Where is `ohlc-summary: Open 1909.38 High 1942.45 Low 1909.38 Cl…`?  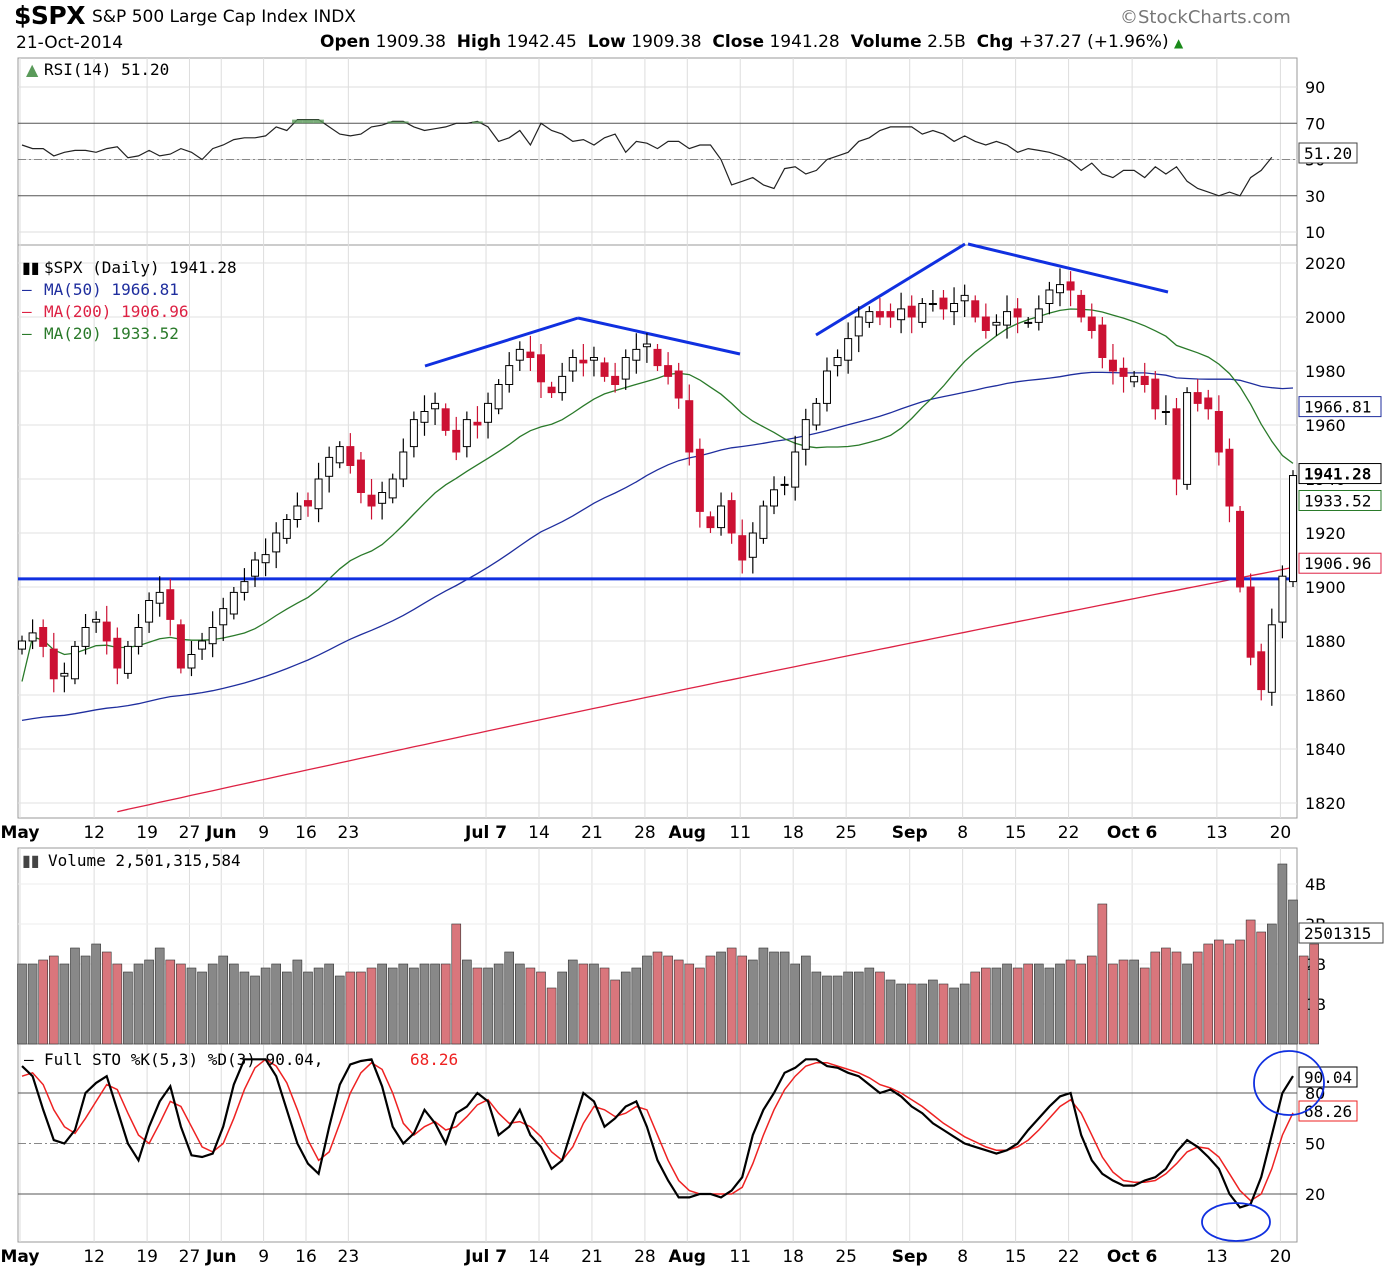 ohlc-summary: Open 1909.38 High 1942.45 Low 1909.38 Cl… is located at coordinates (751, 42).